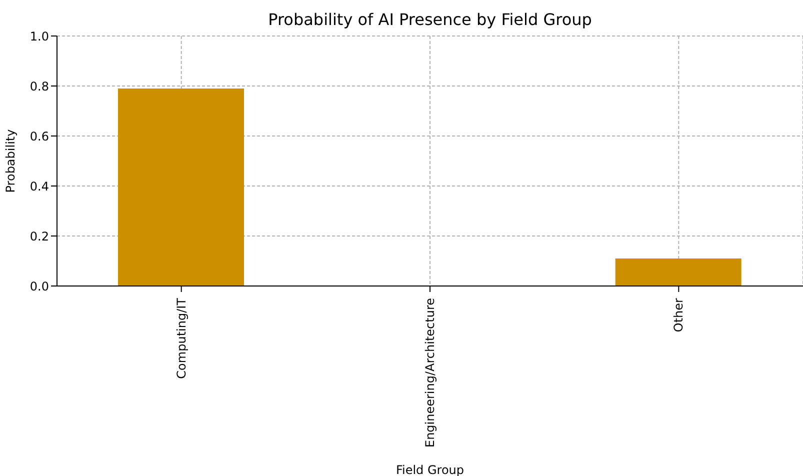  I want to click on x-tick-label: Computing/IT, so click(181, 338).